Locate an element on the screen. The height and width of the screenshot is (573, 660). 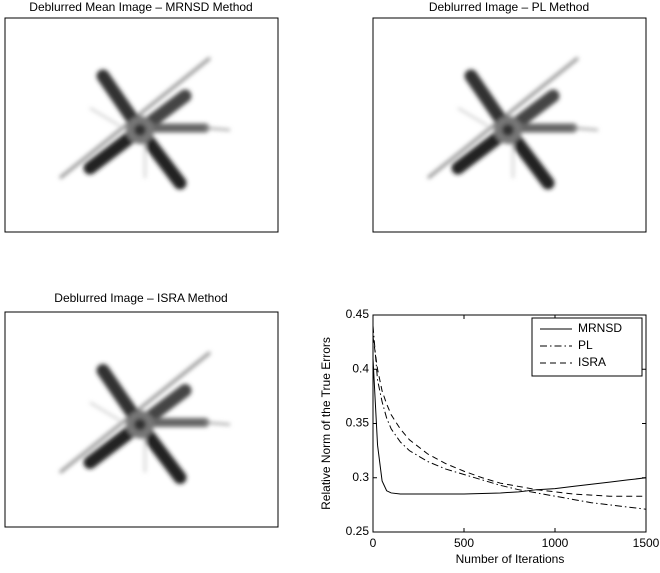
y-tick-label: 0.45 is located at coordinates (358, 314).